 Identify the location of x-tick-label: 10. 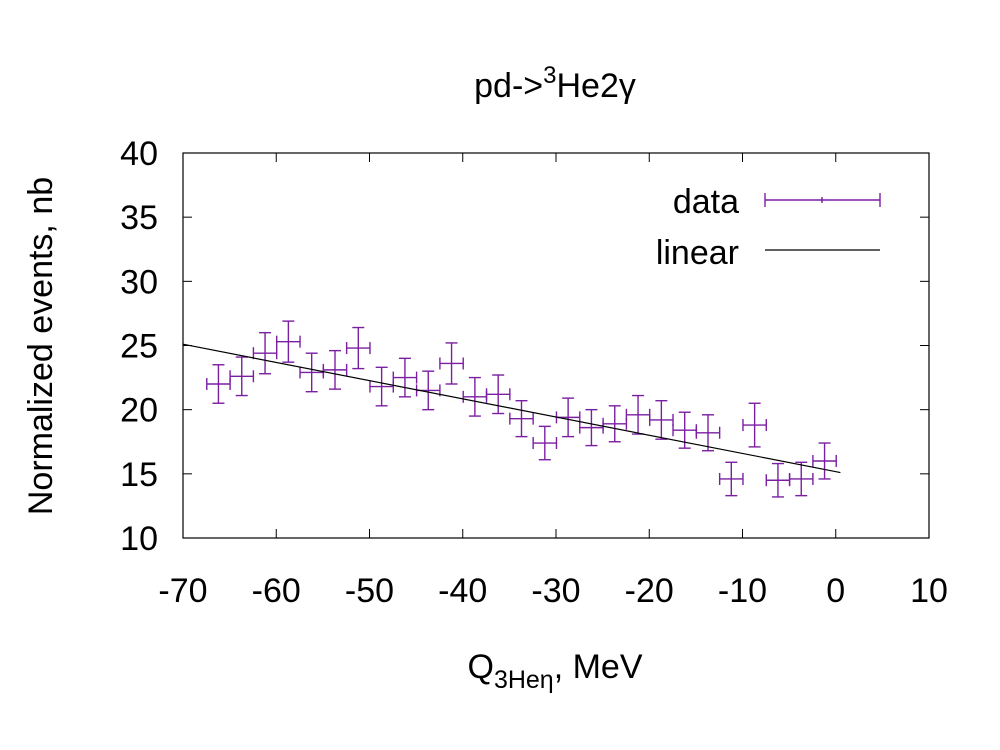
(929, 591).